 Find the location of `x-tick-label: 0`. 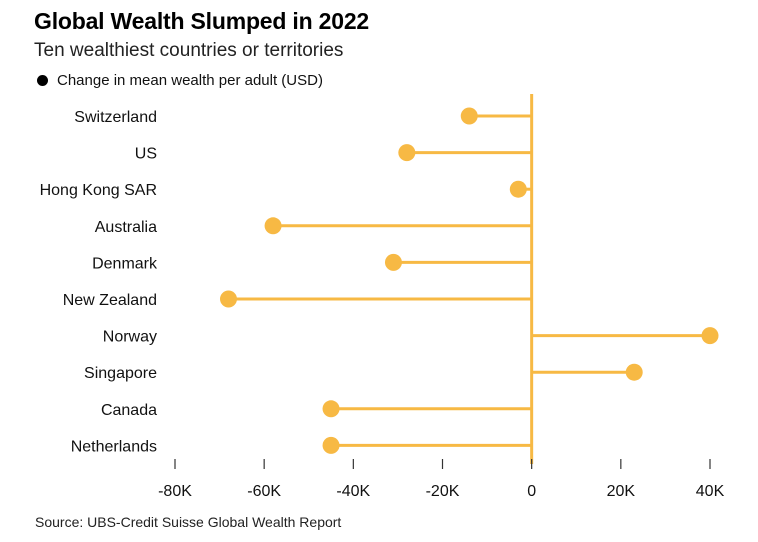

x-tick-label: 0 is located at coordinates (531, 491).